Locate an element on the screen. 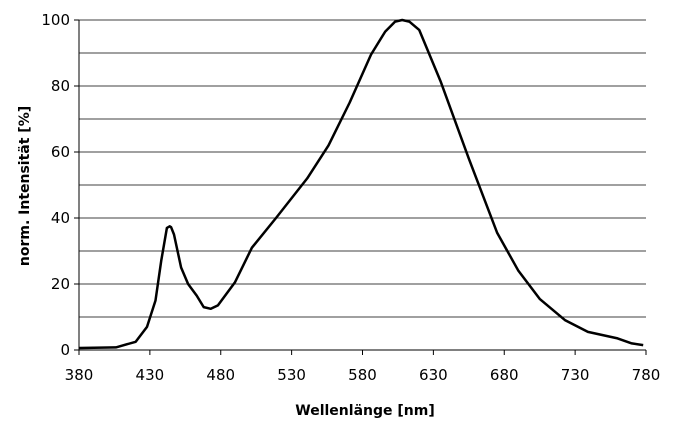 This screenshot has width=680, height=421. x-tick-label-630: 630 is located at coordinates (433, 375).